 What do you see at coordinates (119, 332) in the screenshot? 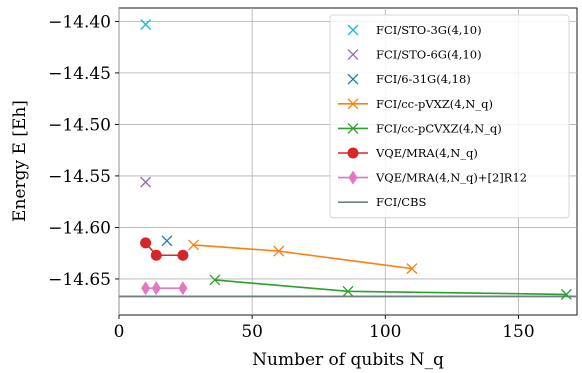
I see `x-tick-label: 0` at bounding box center [119, 332].